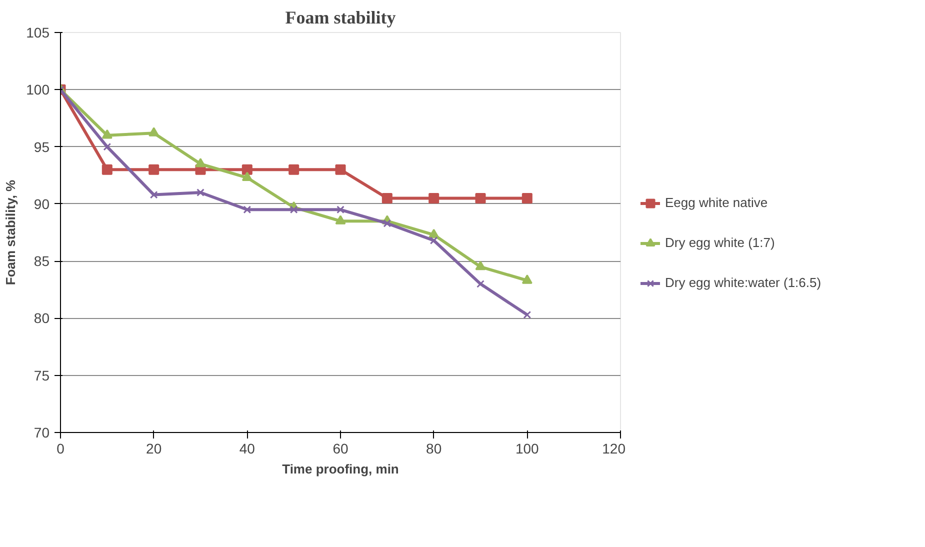  What do you see at coordinates (42, 146) in the screenshot?
I see `y-tick-label: 95` at bounding box center [42, 146].